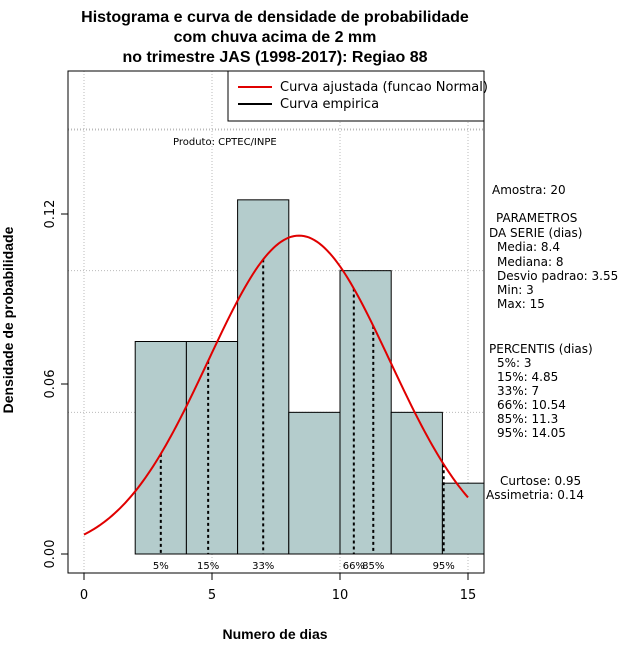  What do you see at coordinates (518, 391) in the screenshot?
I see `stat-p33: 33%: 7` at bounding box center [518, 391].